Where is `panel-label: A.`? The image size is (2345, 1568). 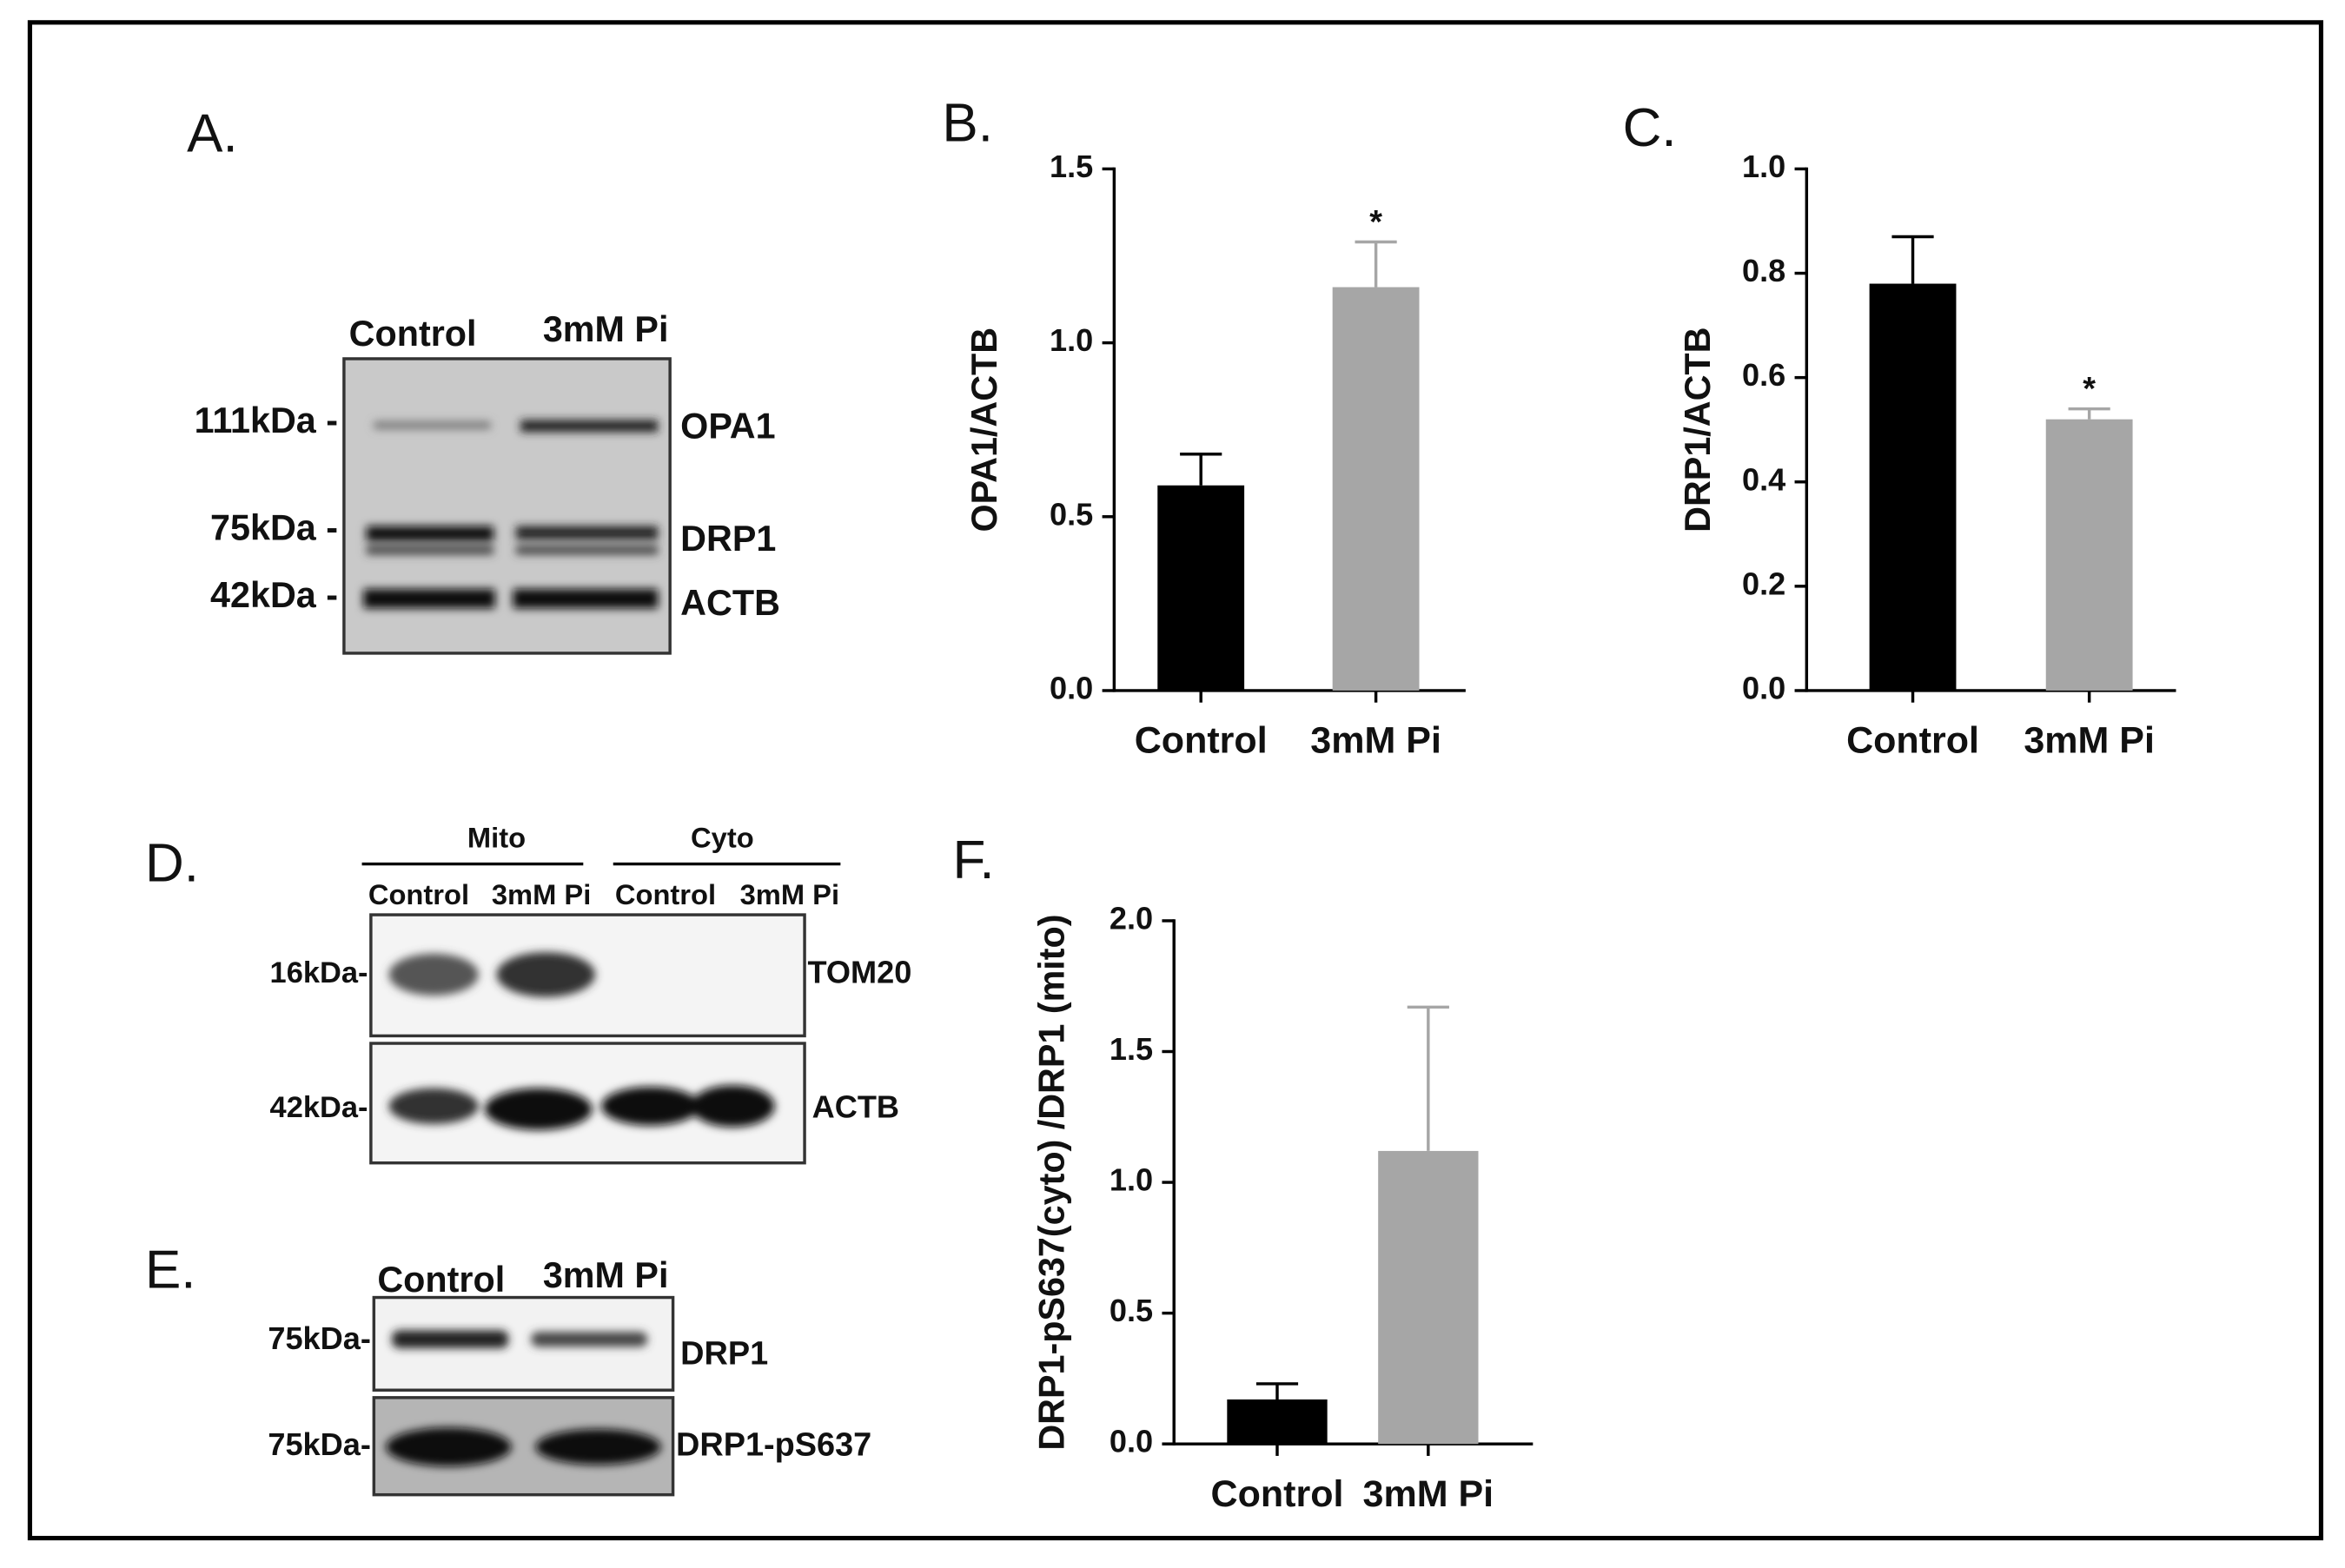 panel-label: A. is located at coordinates (212, 134).